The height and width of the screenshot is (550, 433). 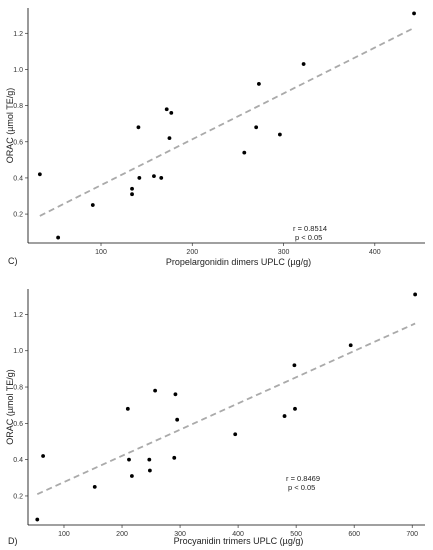 What do you see at coordinates (239, 541) in the screenshot?
I see `x-axis-title: Procyanidin trimers UPLC (µg/g)` at bounding box center [239, 541].